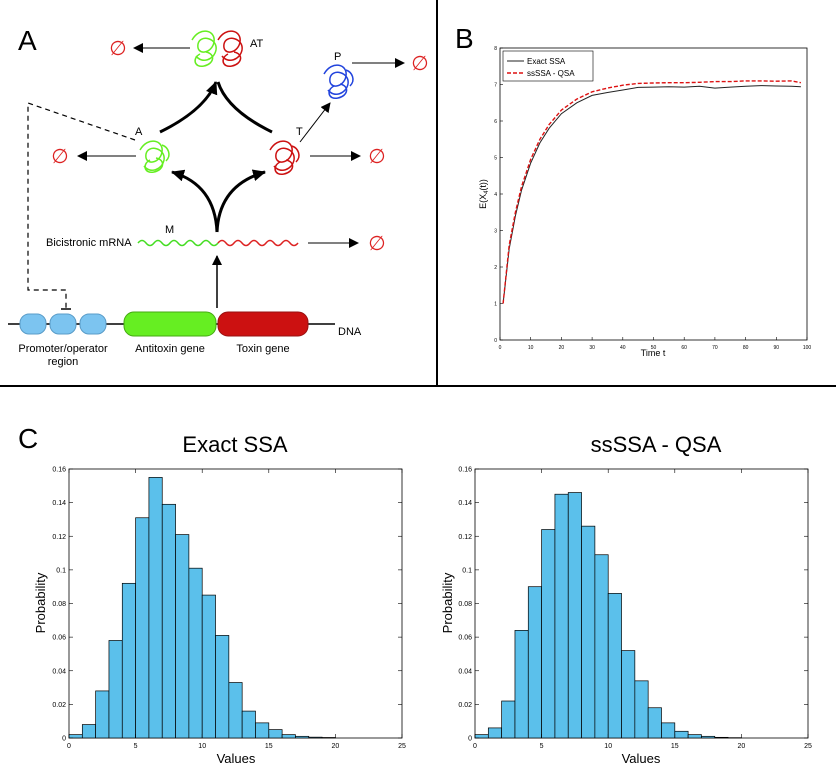  What do you see at coordinates (81, 205) in the screenshot?
I see `repression-line` at bounding box center [81, 205].